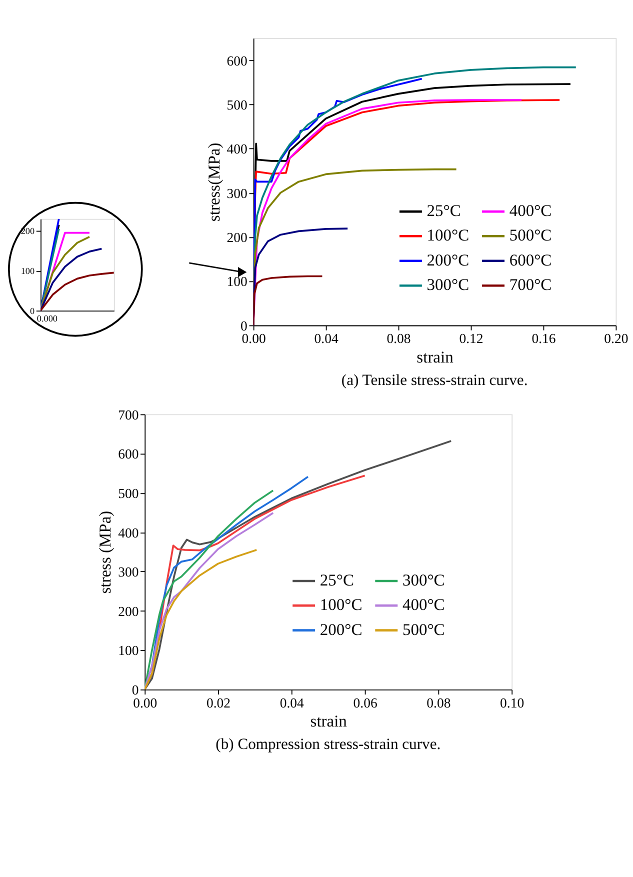  What do you see at coordinates (214, 182) in the screenshot?
I see `y-axis-title: stress(MPa)` at bounding box center [214, 182].